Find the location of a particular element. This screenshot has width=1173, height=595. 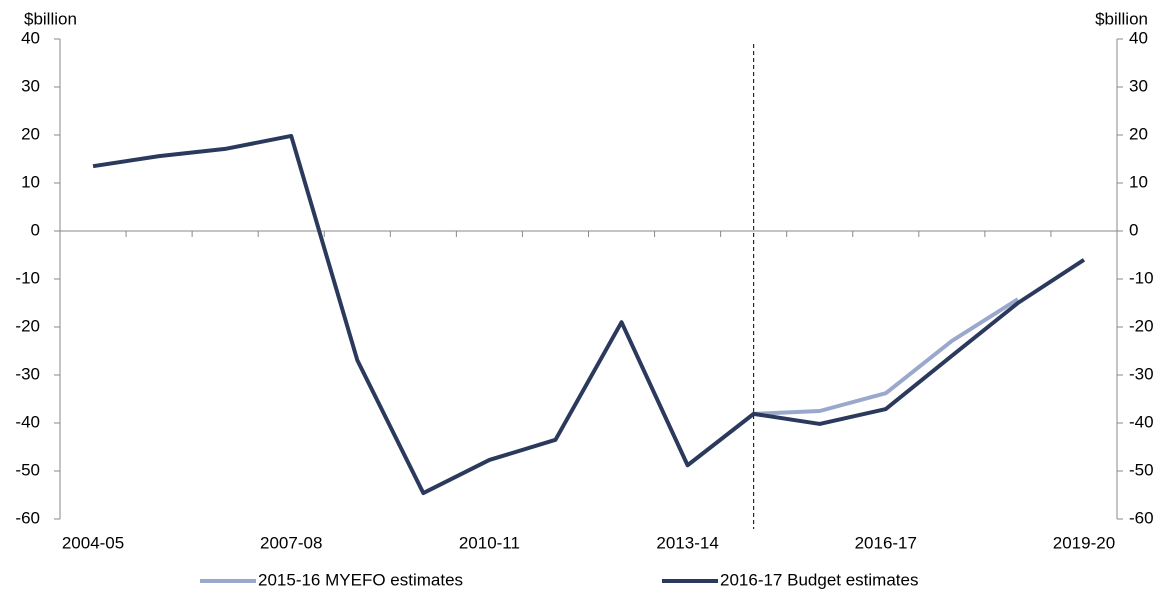

legend-label: 2015-16 MYEFO estimates is located at coordinates (360, 579).